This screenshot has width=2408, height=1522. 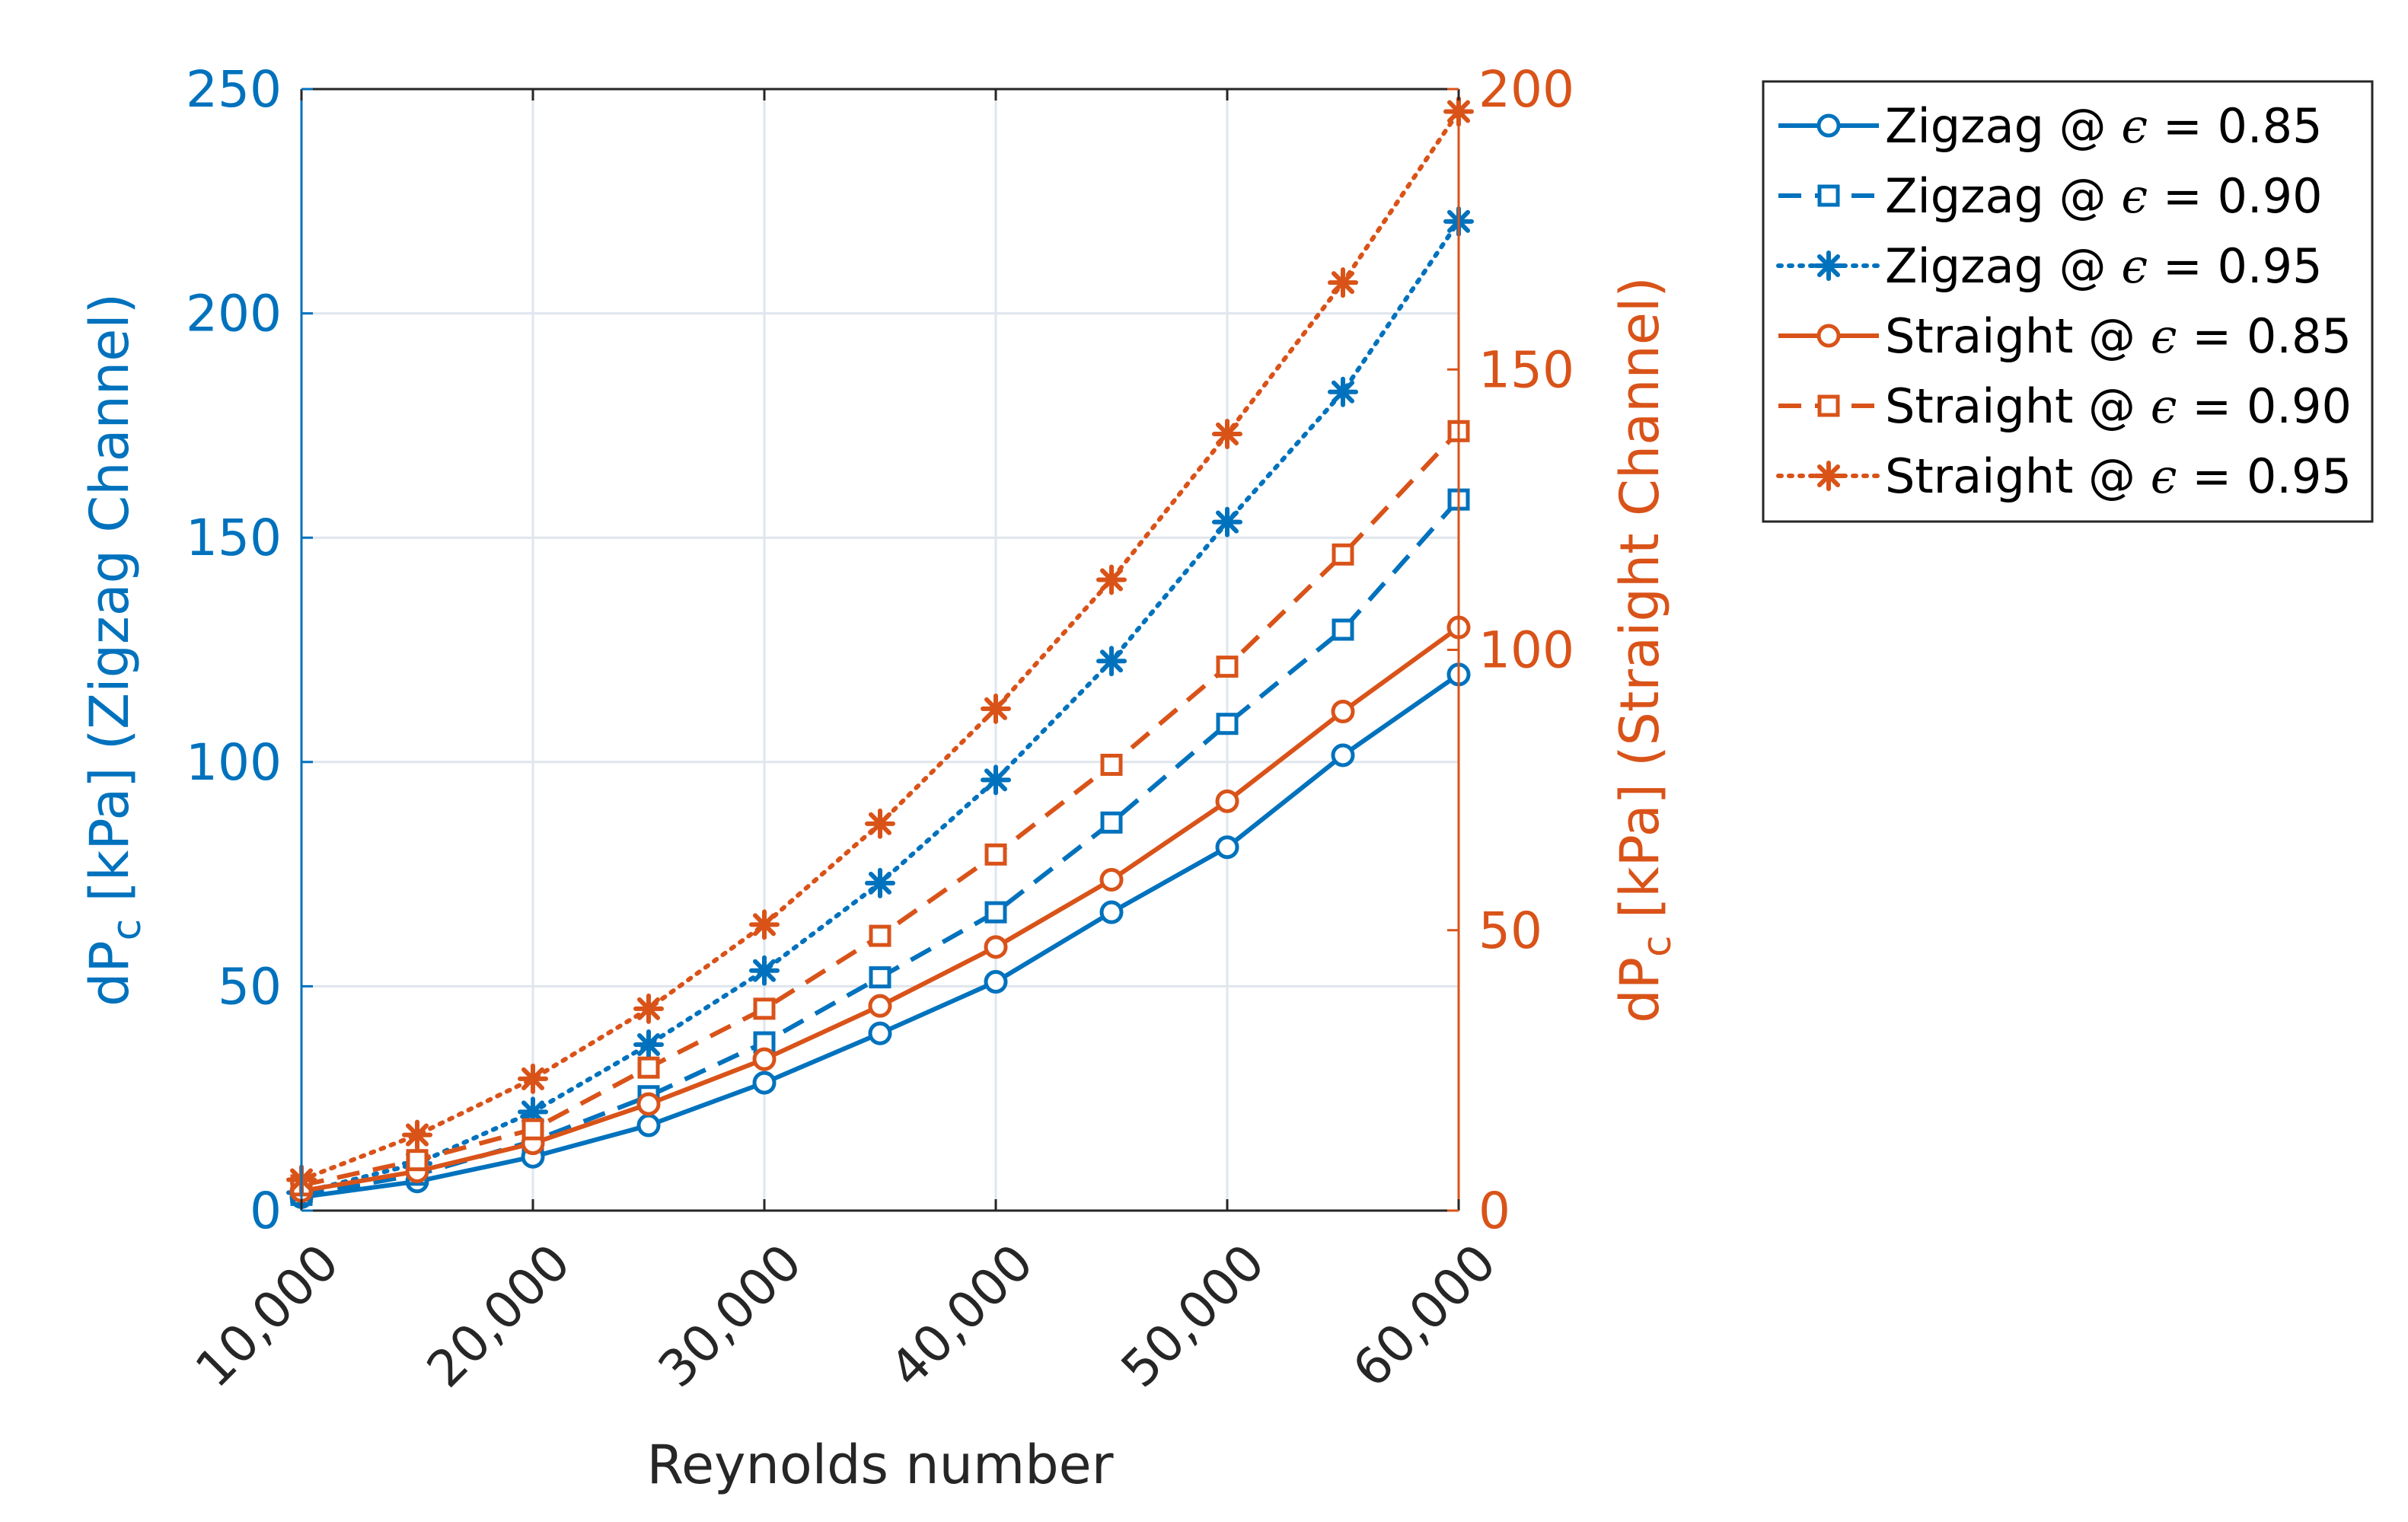 What do you see at coordinates (1510, 930) in the screenshot?
I see `y-tick-label-right: 50` at bounding box center [1510, 930].